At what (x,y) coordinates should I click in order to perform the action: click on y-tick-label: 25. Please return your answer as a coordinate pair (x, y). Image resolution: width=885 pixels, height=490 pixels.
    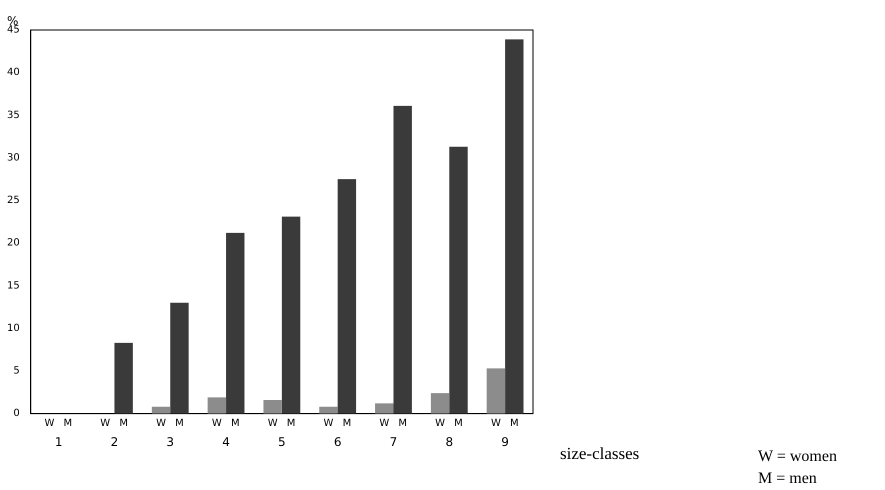
    Looking at the image, I should click on (13, 200).